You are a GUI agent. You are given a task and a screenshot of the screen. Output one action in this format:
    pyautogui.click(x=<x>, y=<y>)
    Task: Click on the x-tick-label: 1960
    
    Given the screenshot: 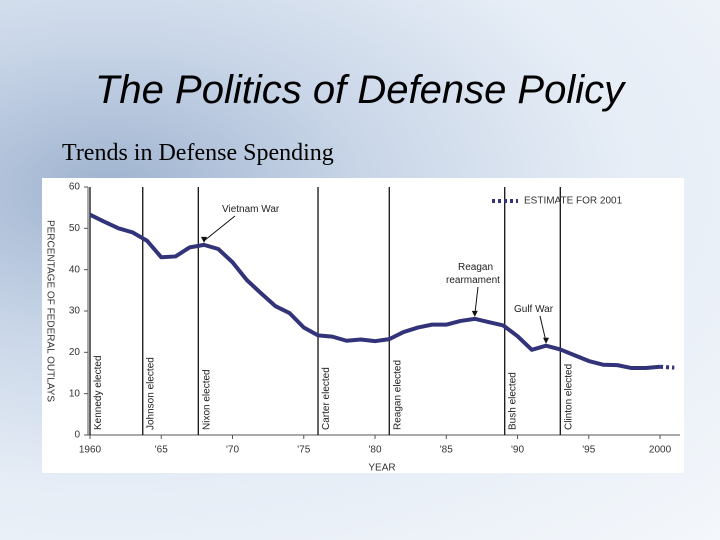 What is the action you would take?
    pyautogui.click(x=90, y=450)
    